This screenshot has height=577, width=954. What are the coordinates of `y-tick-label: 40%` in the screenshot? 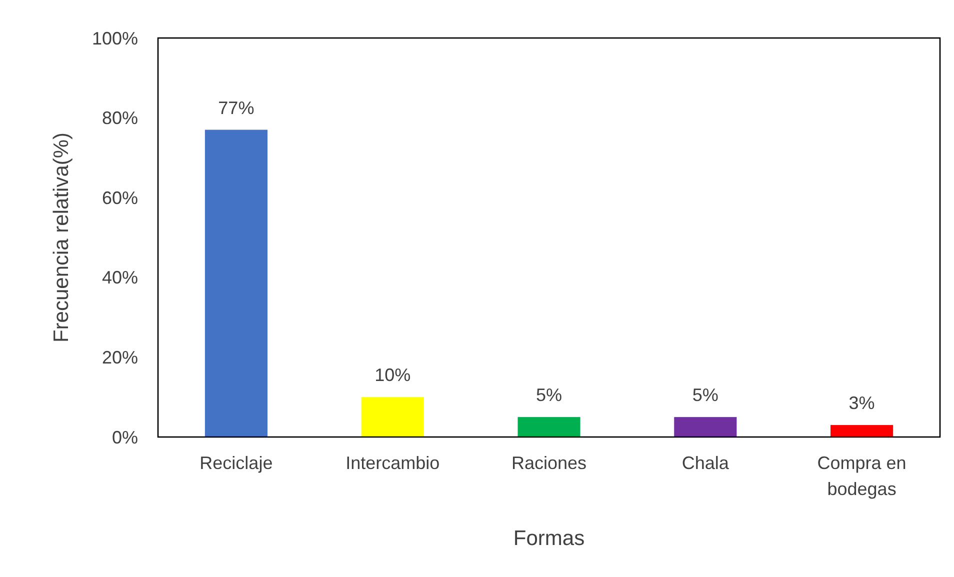 It's located at (120, 278).